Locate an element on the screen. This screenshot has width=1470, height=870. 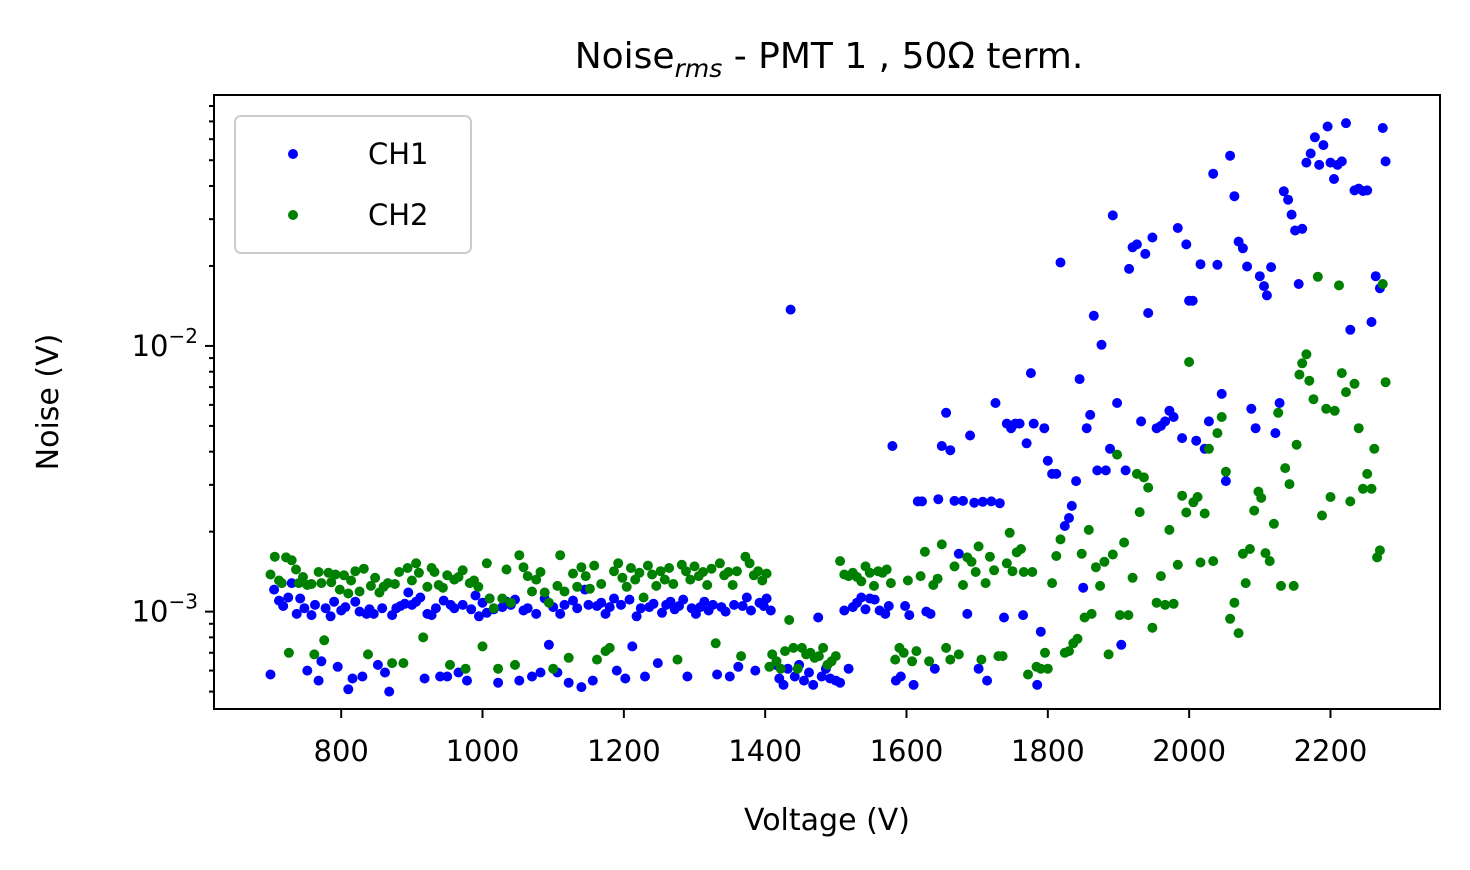
y-tick-label: 10−2 is located at coordinates (165, 343).